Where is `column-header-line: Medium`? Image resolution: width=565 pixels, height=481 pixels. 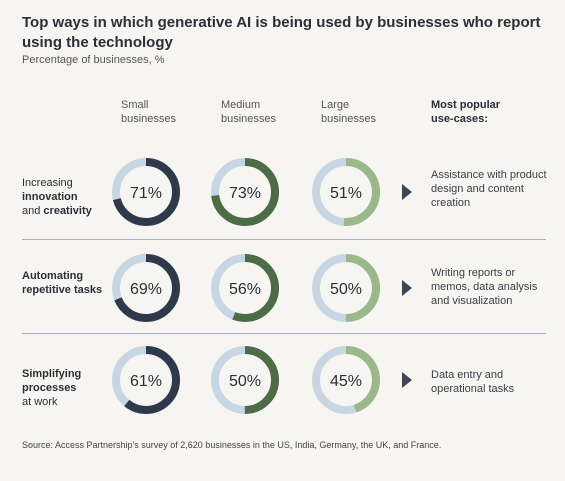
column-header-line: Medium is located at coordinates (241, 105).